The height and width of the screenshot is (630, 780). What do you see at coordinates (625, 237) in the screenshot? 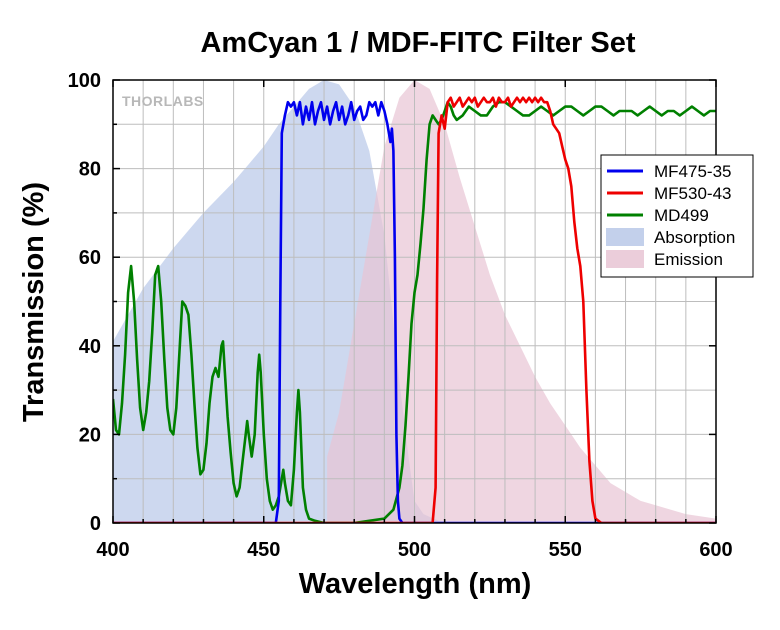
I see `legend-swatch-absorption` at bounding box center [625, 237].